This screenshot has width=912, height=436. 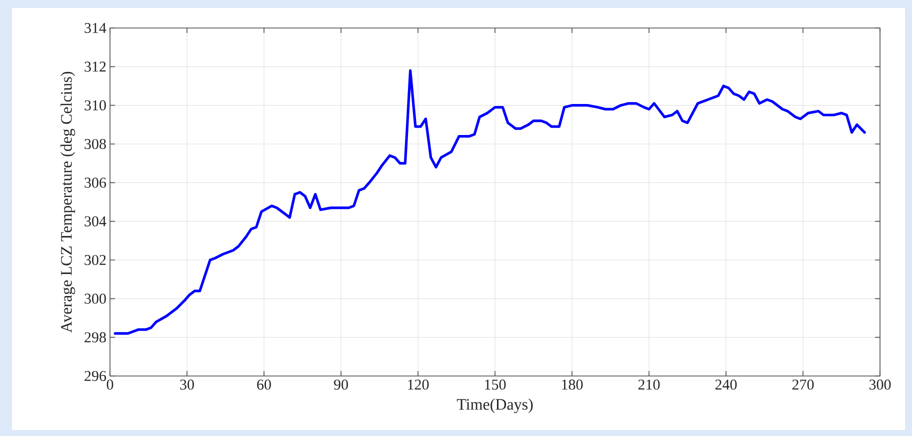 I want to click on y-tick-label: 314, so click(x=95, y=28).